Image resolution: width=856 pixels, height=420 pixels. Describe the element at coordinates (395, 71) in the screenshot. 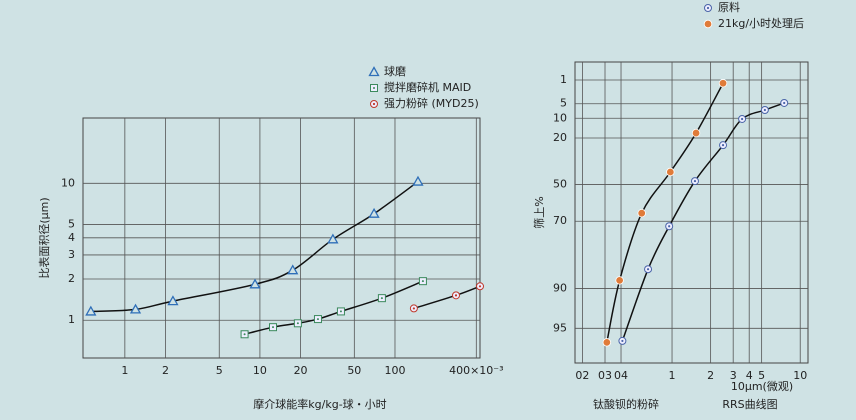

I see `legend-label: 球磨` at that location.